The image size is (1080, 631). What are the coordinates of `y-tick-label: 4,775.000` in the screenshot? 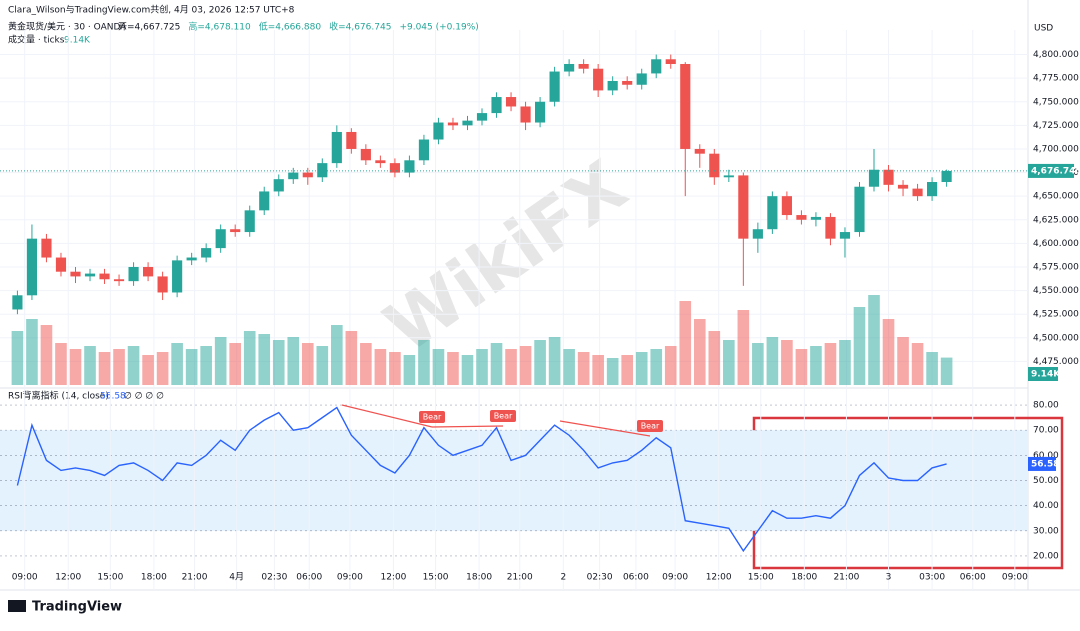 It's located at (1056, 79).